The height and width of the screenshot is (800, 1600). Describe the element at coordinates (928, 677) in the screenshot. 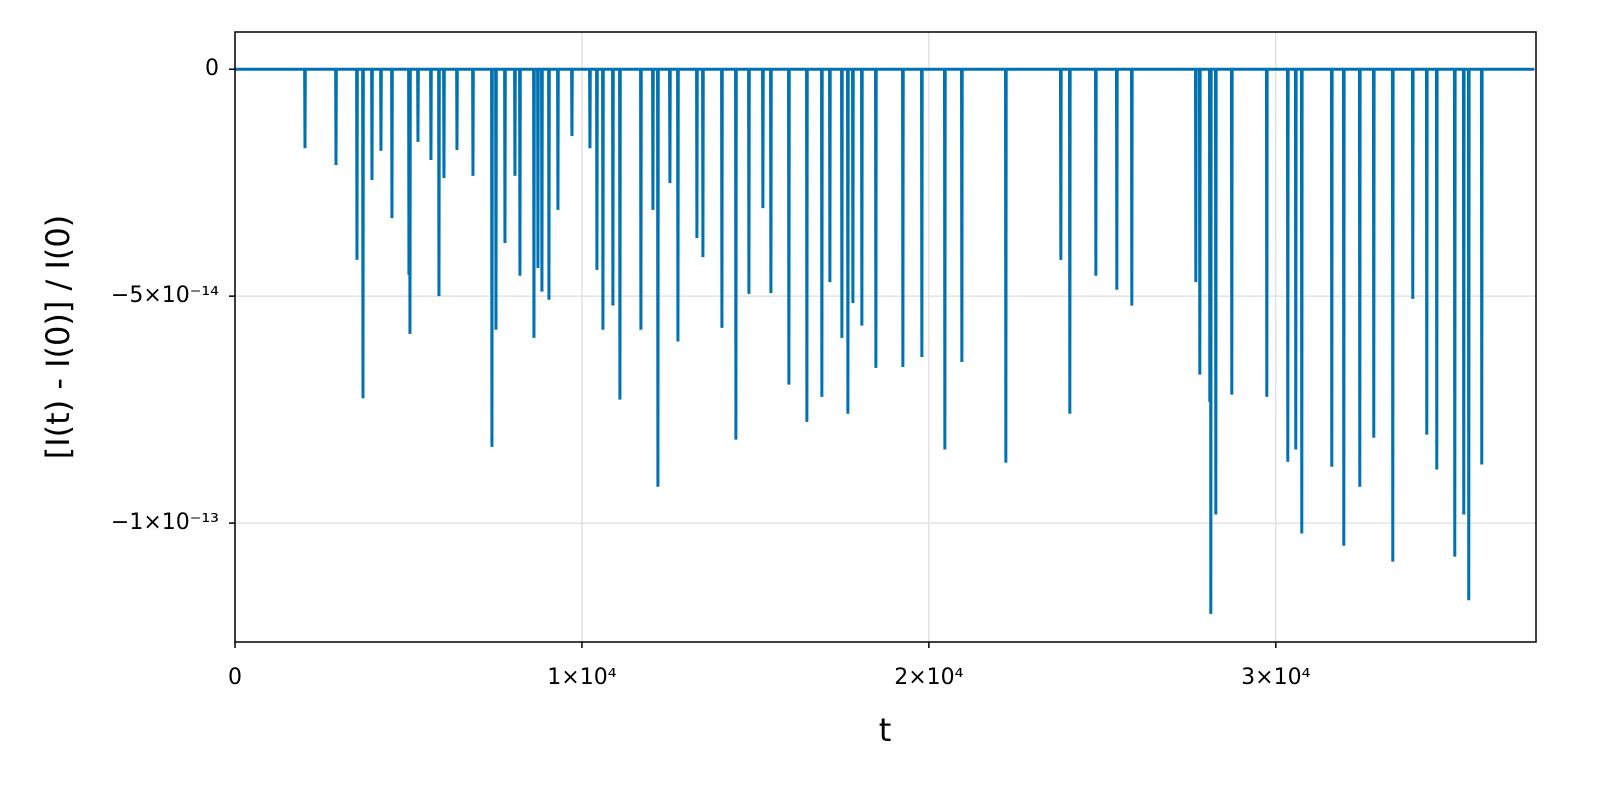

I see `x-tick-label: 2×10⁴` at that location.